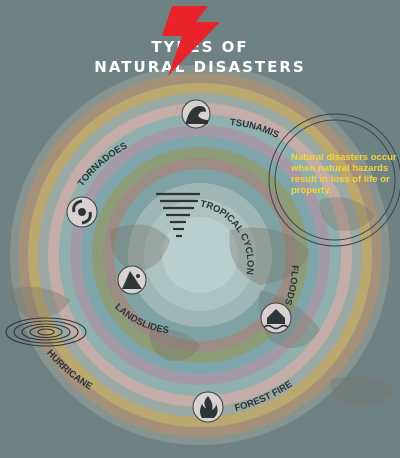 This screenshot has height=458, width=400. Describe the element at coordinates (82, 212) in the screenshot. I see `tornado-hurricane-icon` at that location.